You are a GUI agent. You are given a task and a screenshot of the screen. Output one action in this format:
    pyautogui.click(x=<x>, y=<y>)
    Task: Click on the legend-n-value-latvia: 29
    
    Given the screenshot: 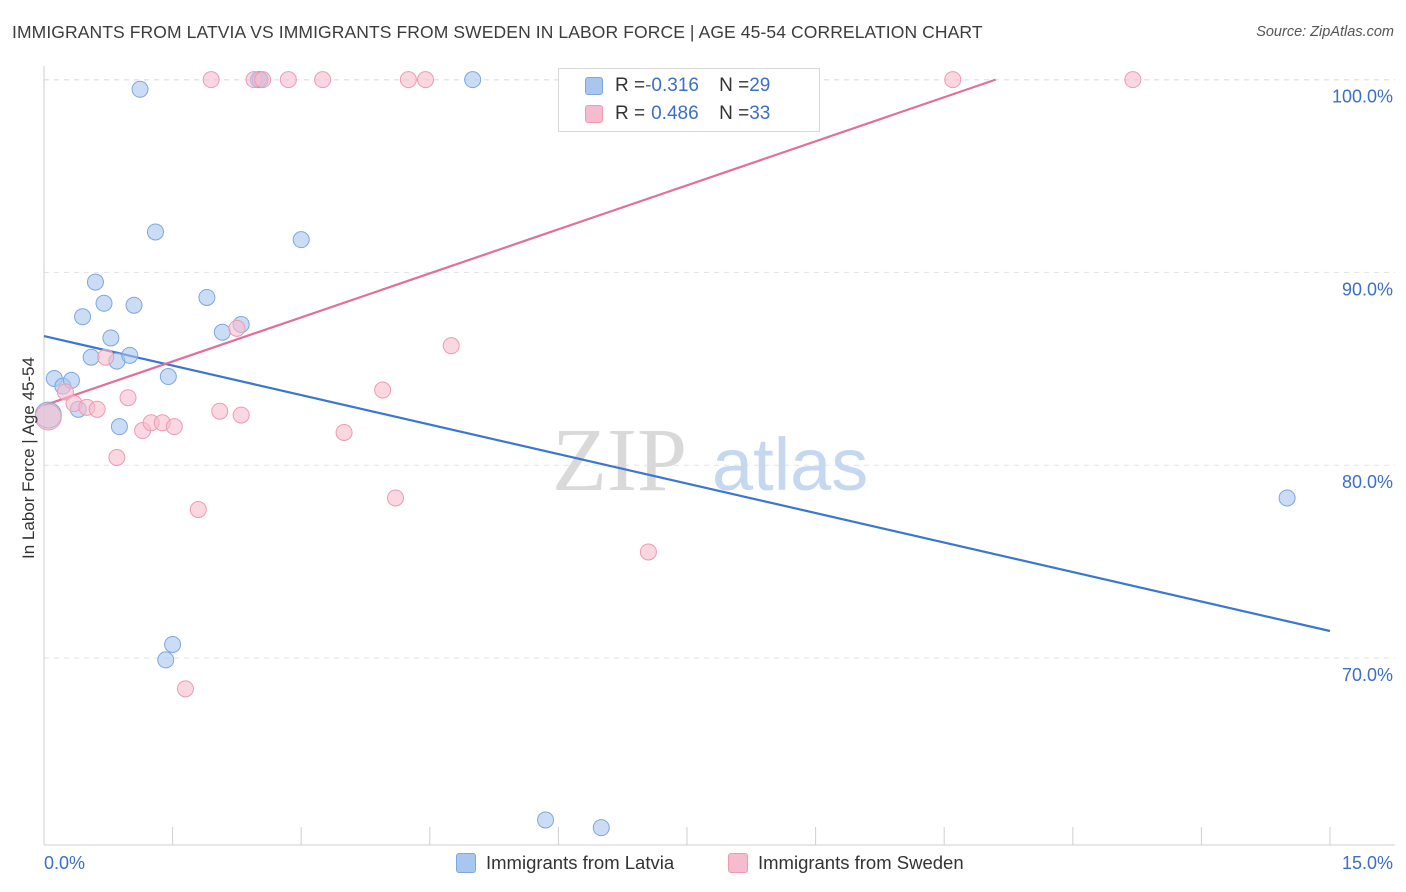 What is the action you would take?
    pyautogui.click(x=760, y=85)
    